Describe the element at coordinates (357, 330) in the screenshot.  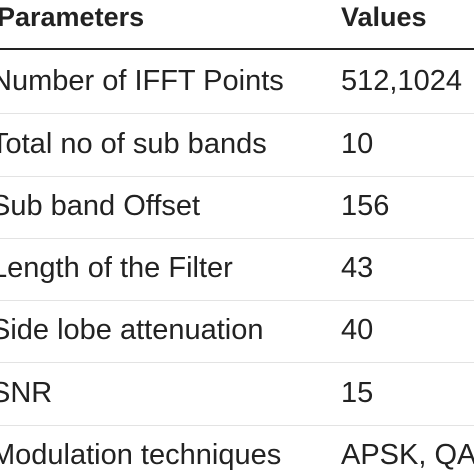
I see `table-row-value: 40` at that location.